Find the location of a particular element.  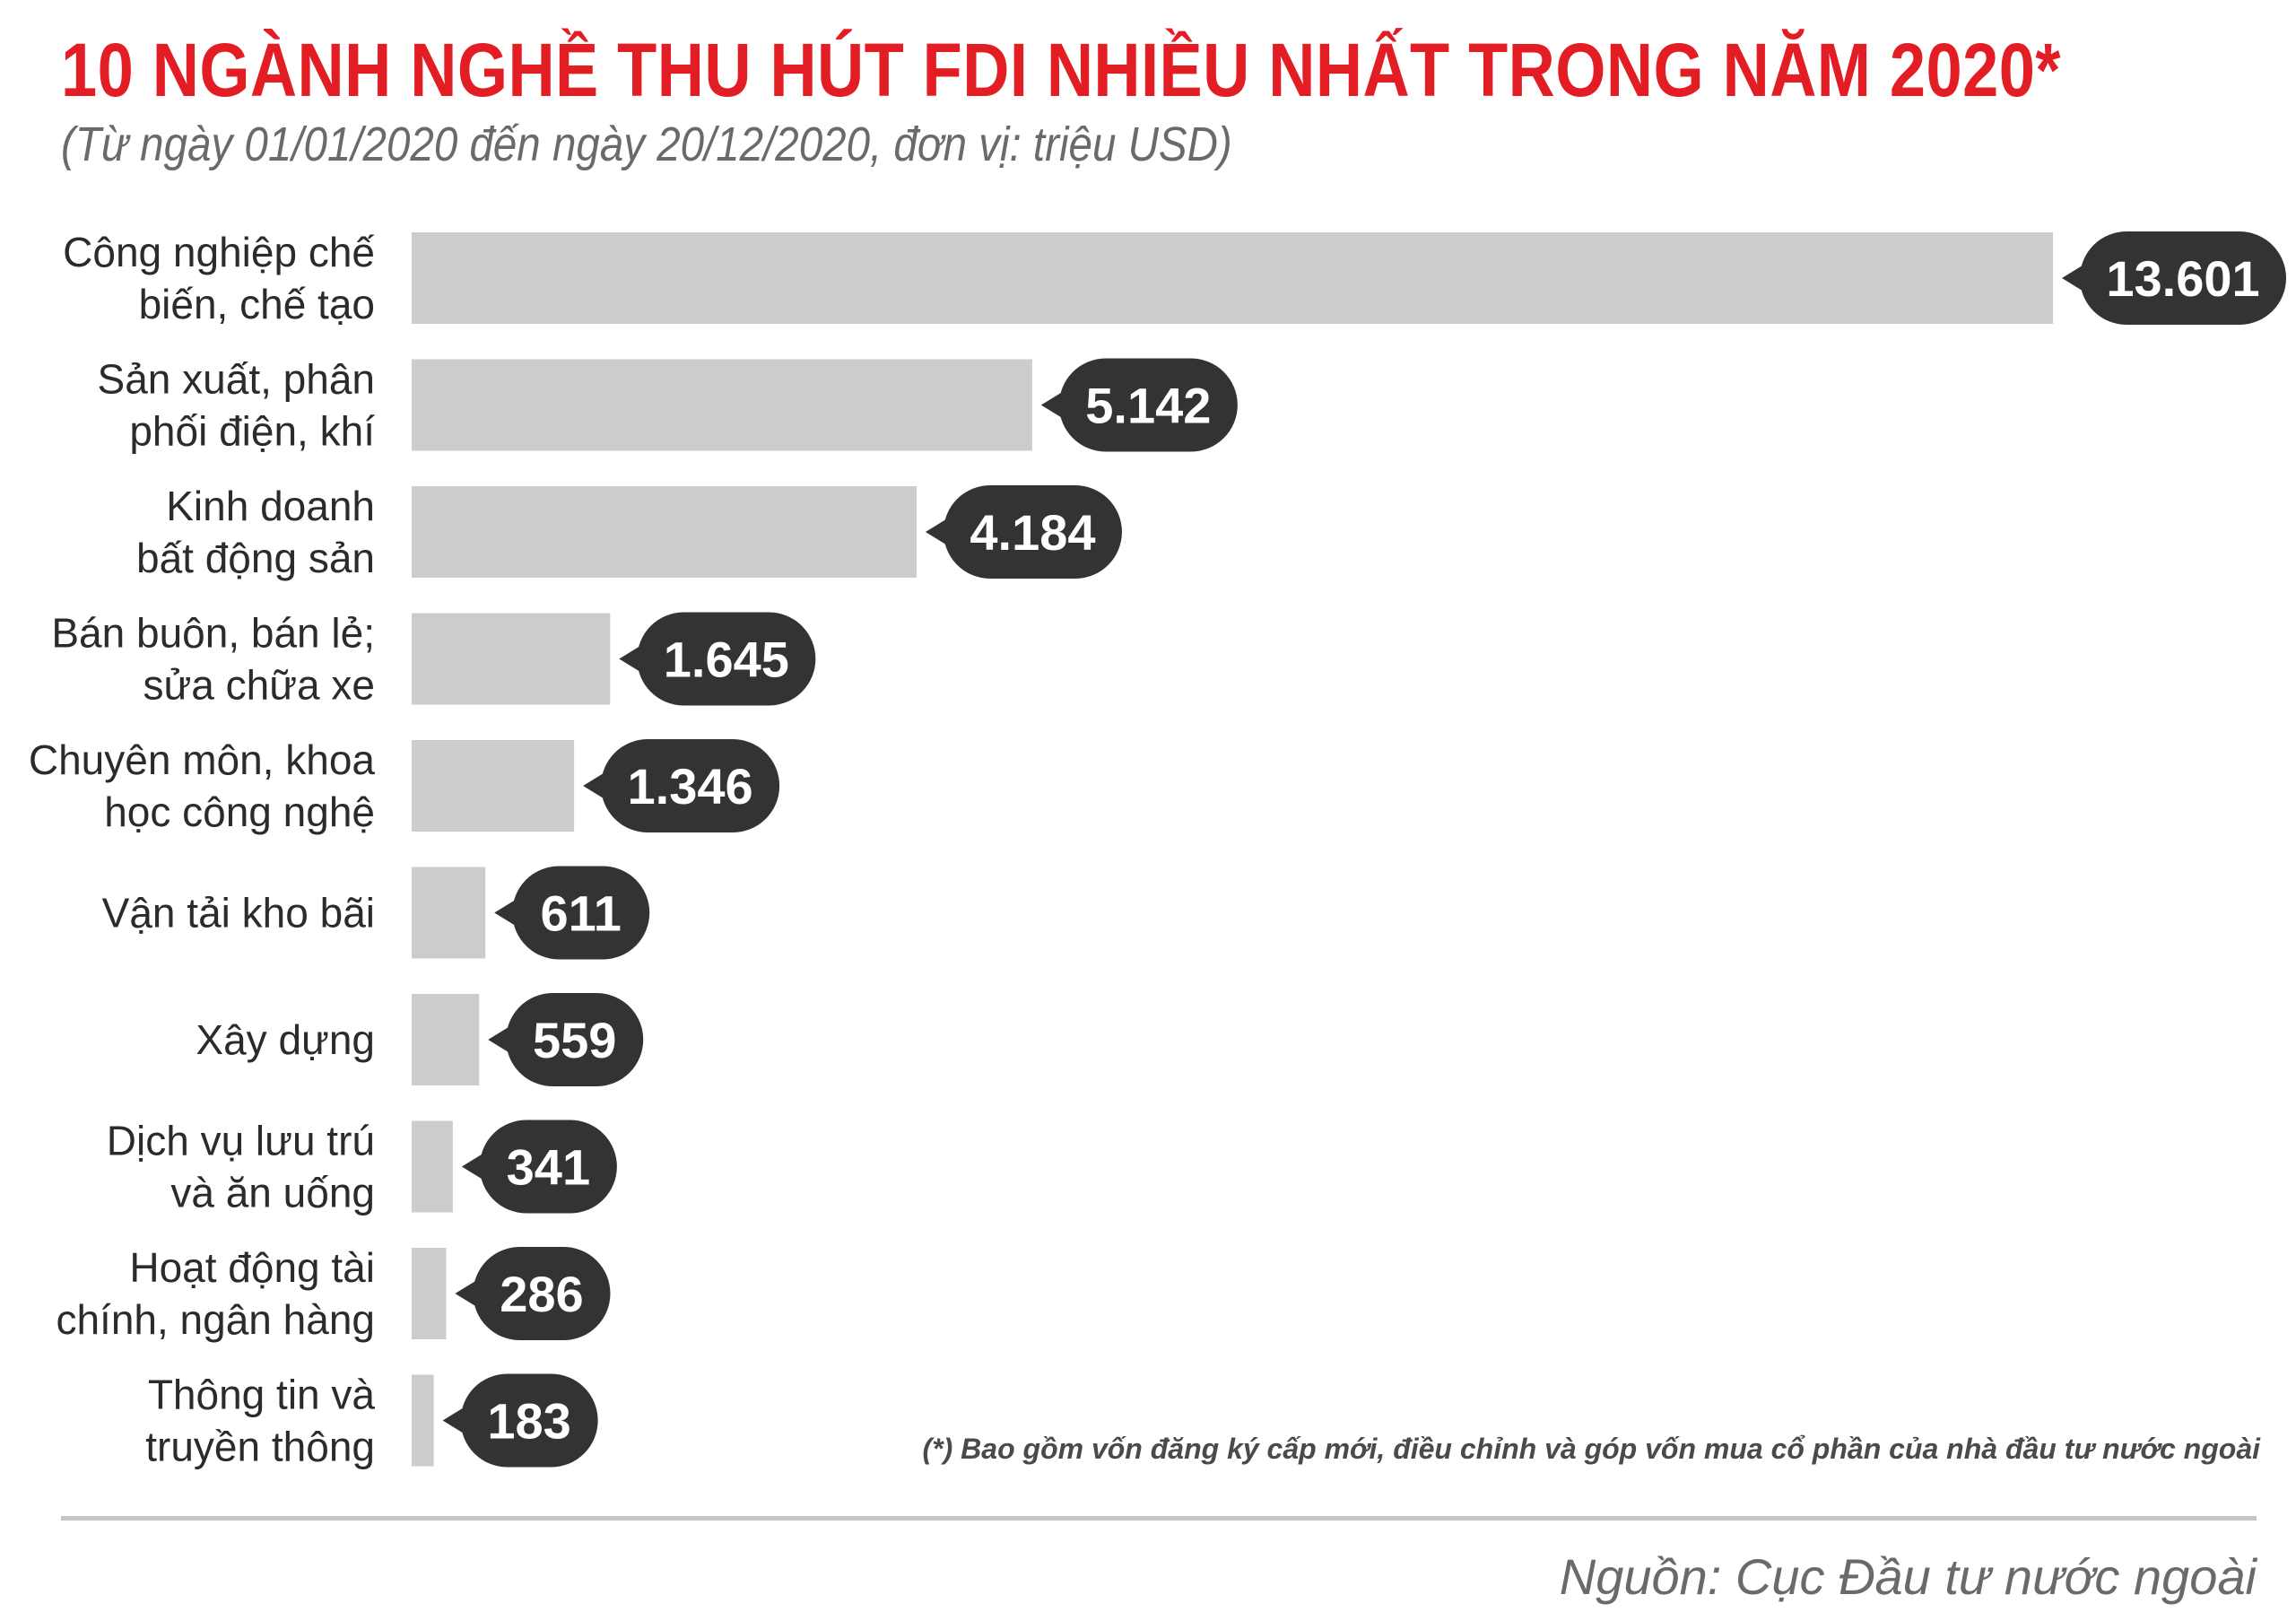

value-text: 1.645 is located at coordinates (726, 660).